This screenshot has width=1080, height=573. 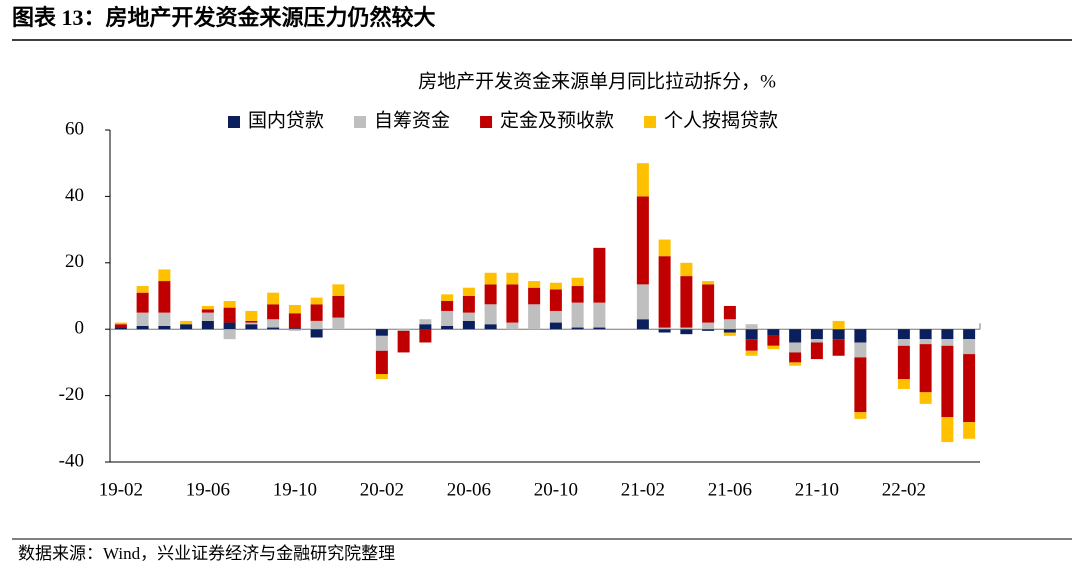 What do you see at coordinates (730, 489) in the screenshot?
I see `x-tick-label: 21-06` at bounding box center [730, 489].